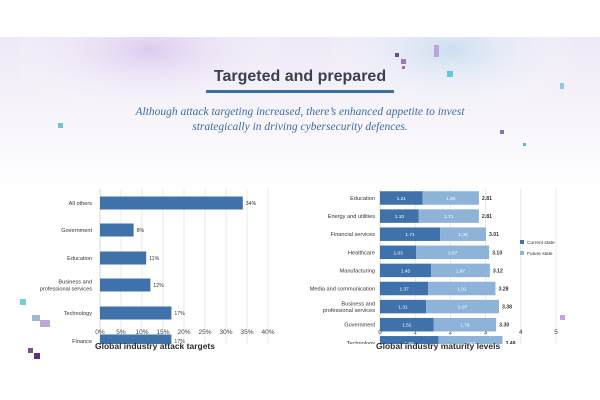 Image resolution: width=600 pixels, height=400 pixels. What do you see at coordinates (361, 253) in the screenshot?
I see `category-label: Healthcare` at bounding box center [361, 253].